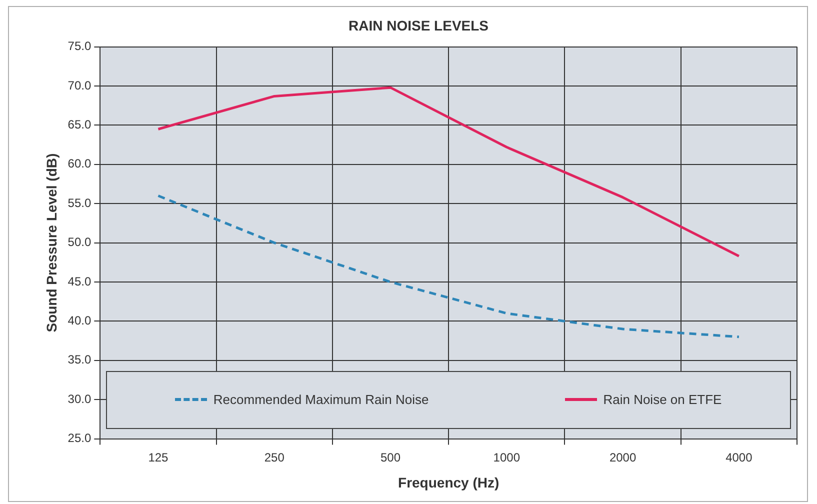  I want to click on x-axis-title: Frequency (Hz), so click(449, 482).